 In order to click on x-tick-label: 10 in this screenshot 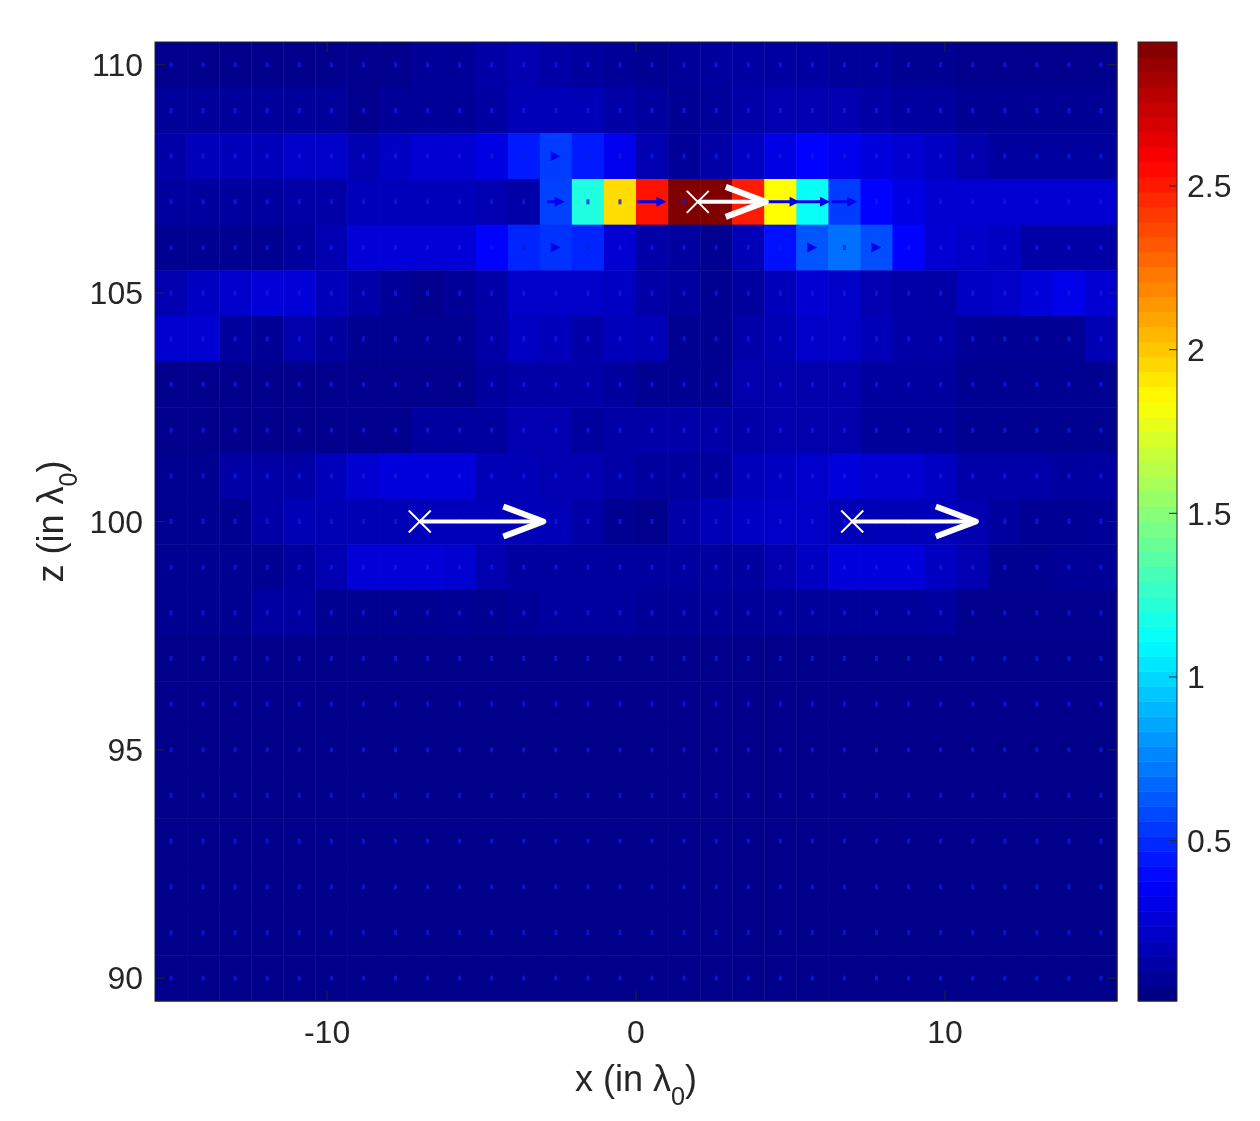, I will do `click(945, 1032)`.